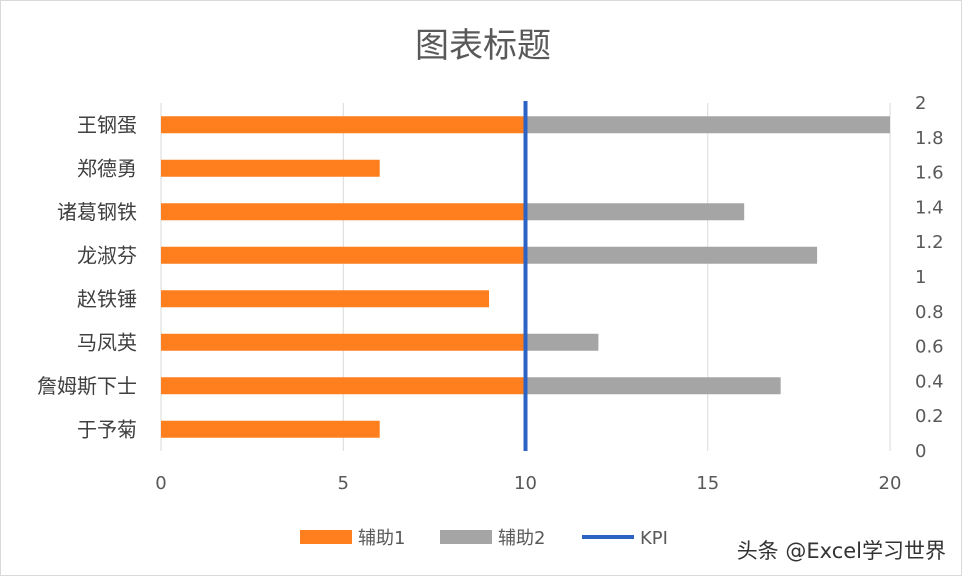 This screenshot has height=576, width=962. Describe the element at coordinates (707, 483) in the screenshot. I see `x-tick-label: 15` at that location.